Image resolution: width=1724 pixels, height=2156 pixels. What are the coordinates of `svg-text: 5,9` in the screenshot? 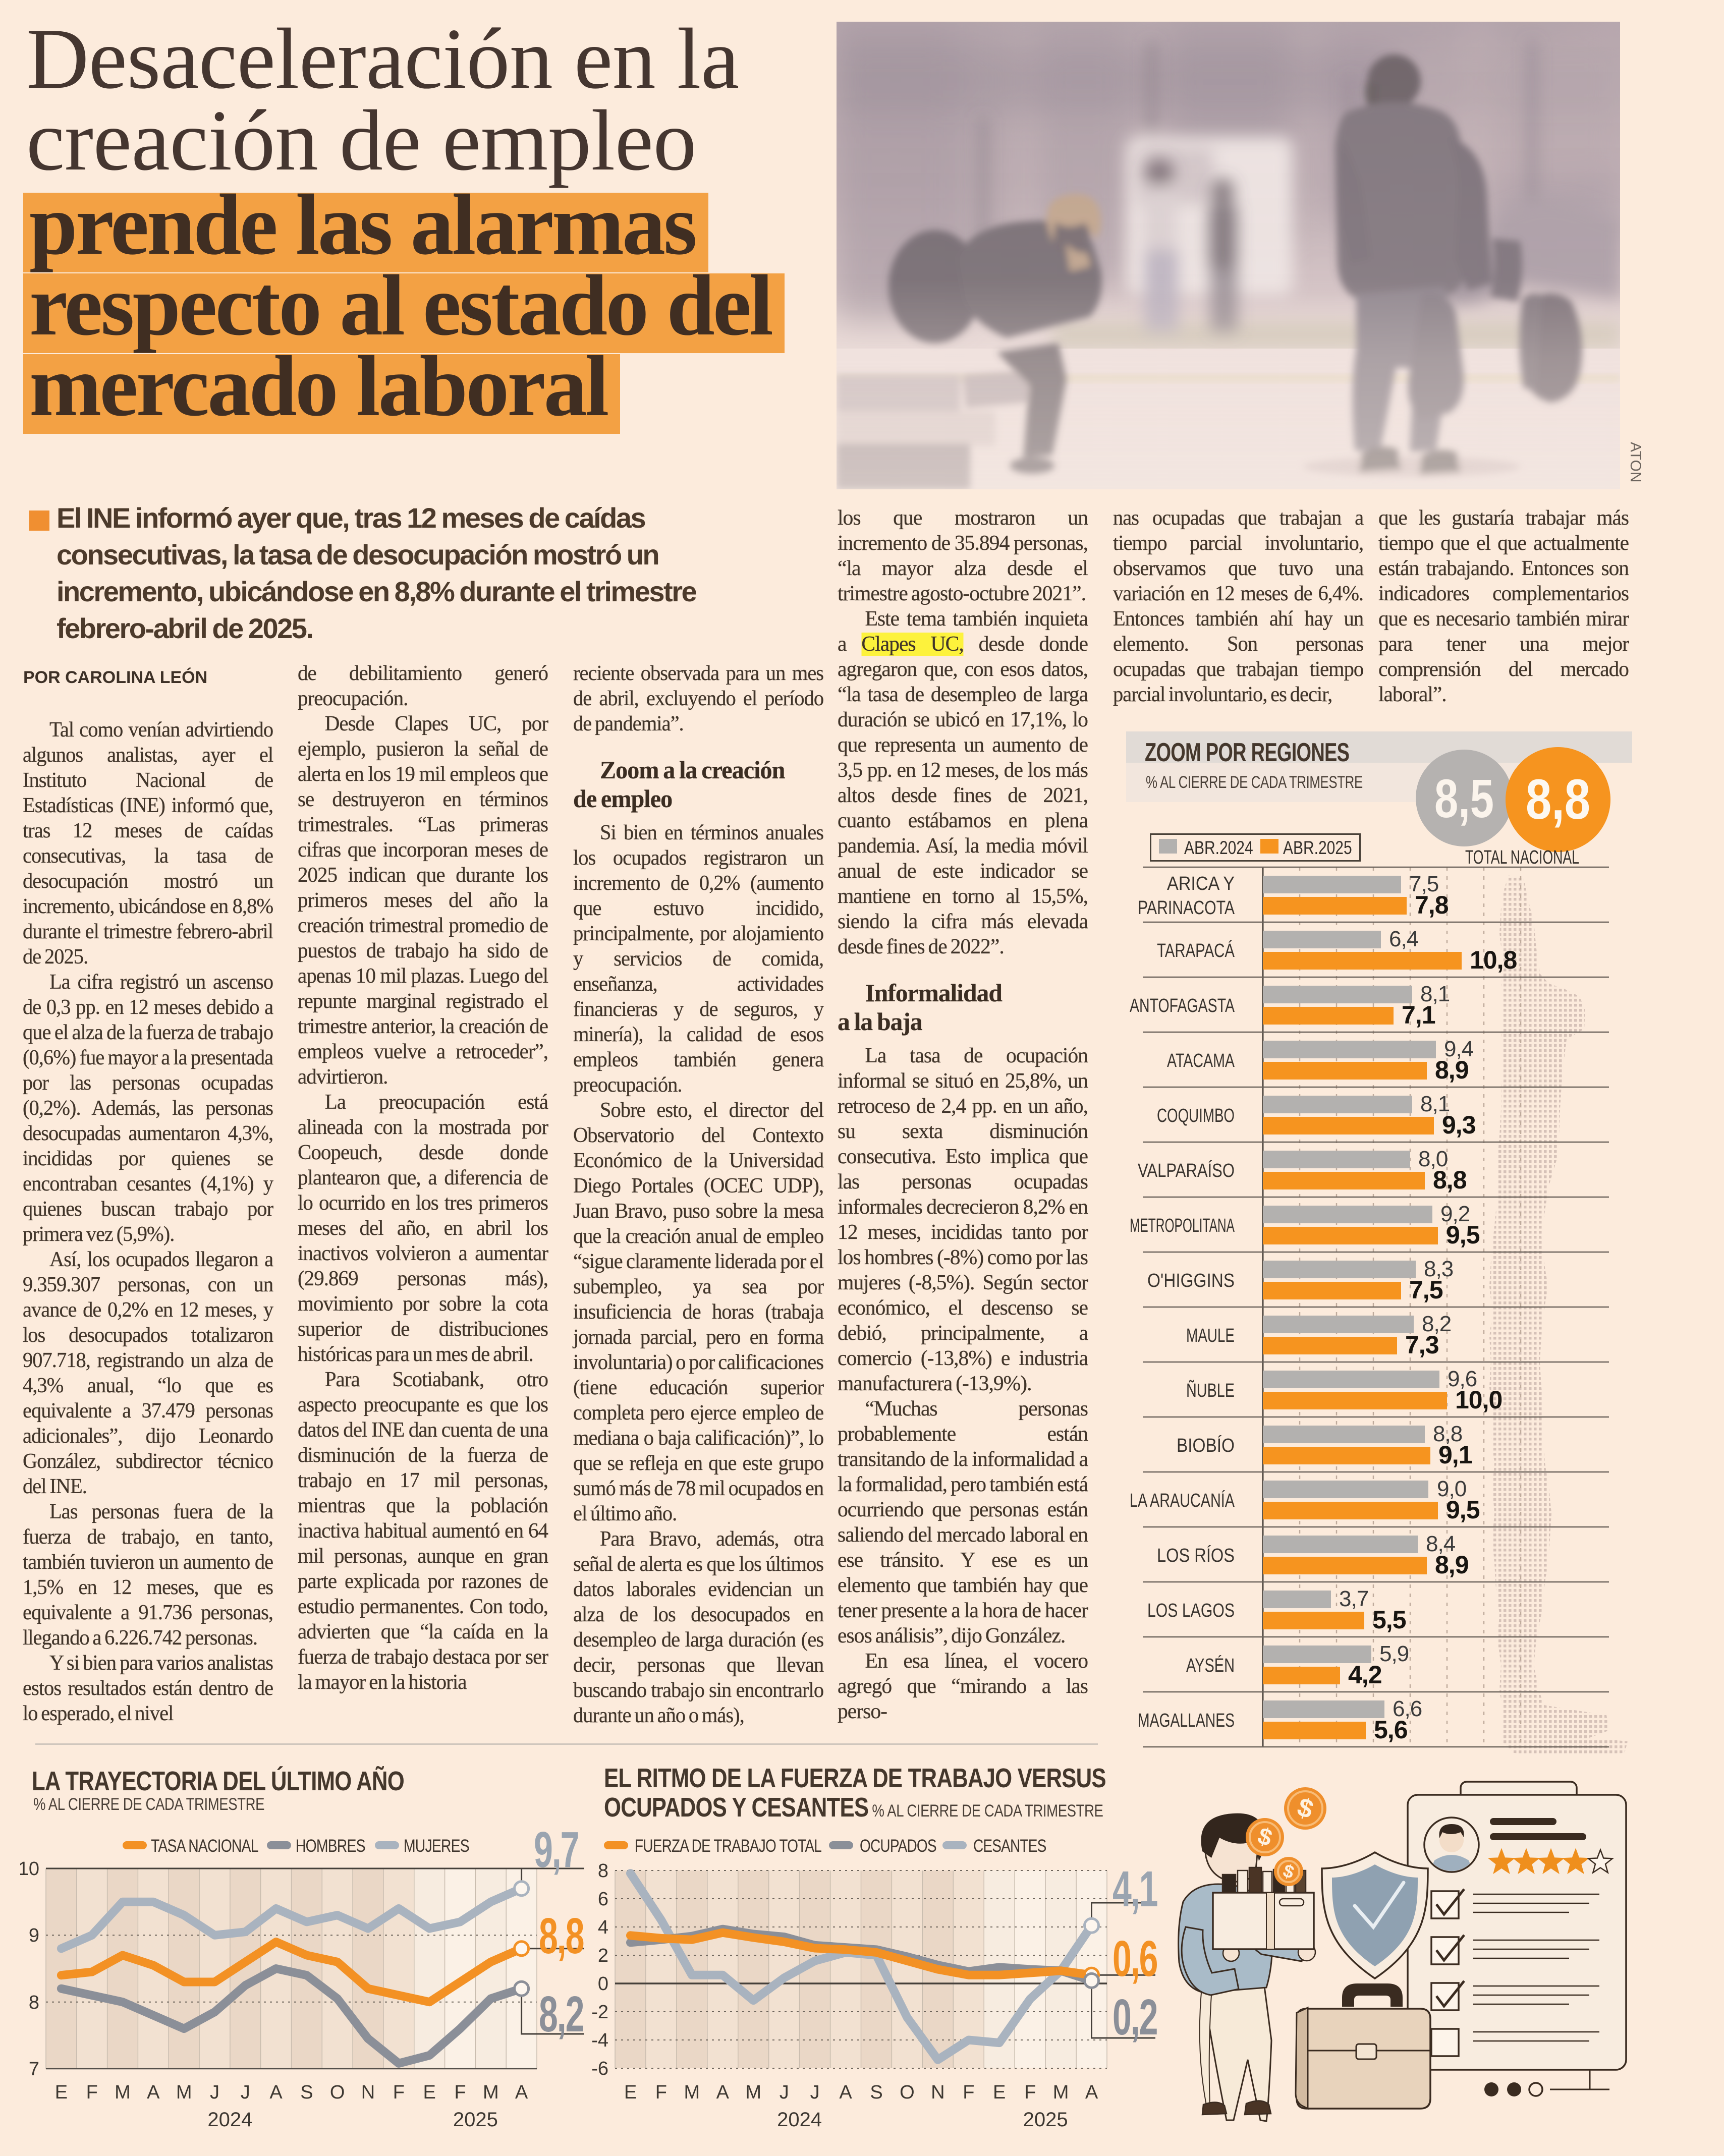 It's located at (1394, 1653).